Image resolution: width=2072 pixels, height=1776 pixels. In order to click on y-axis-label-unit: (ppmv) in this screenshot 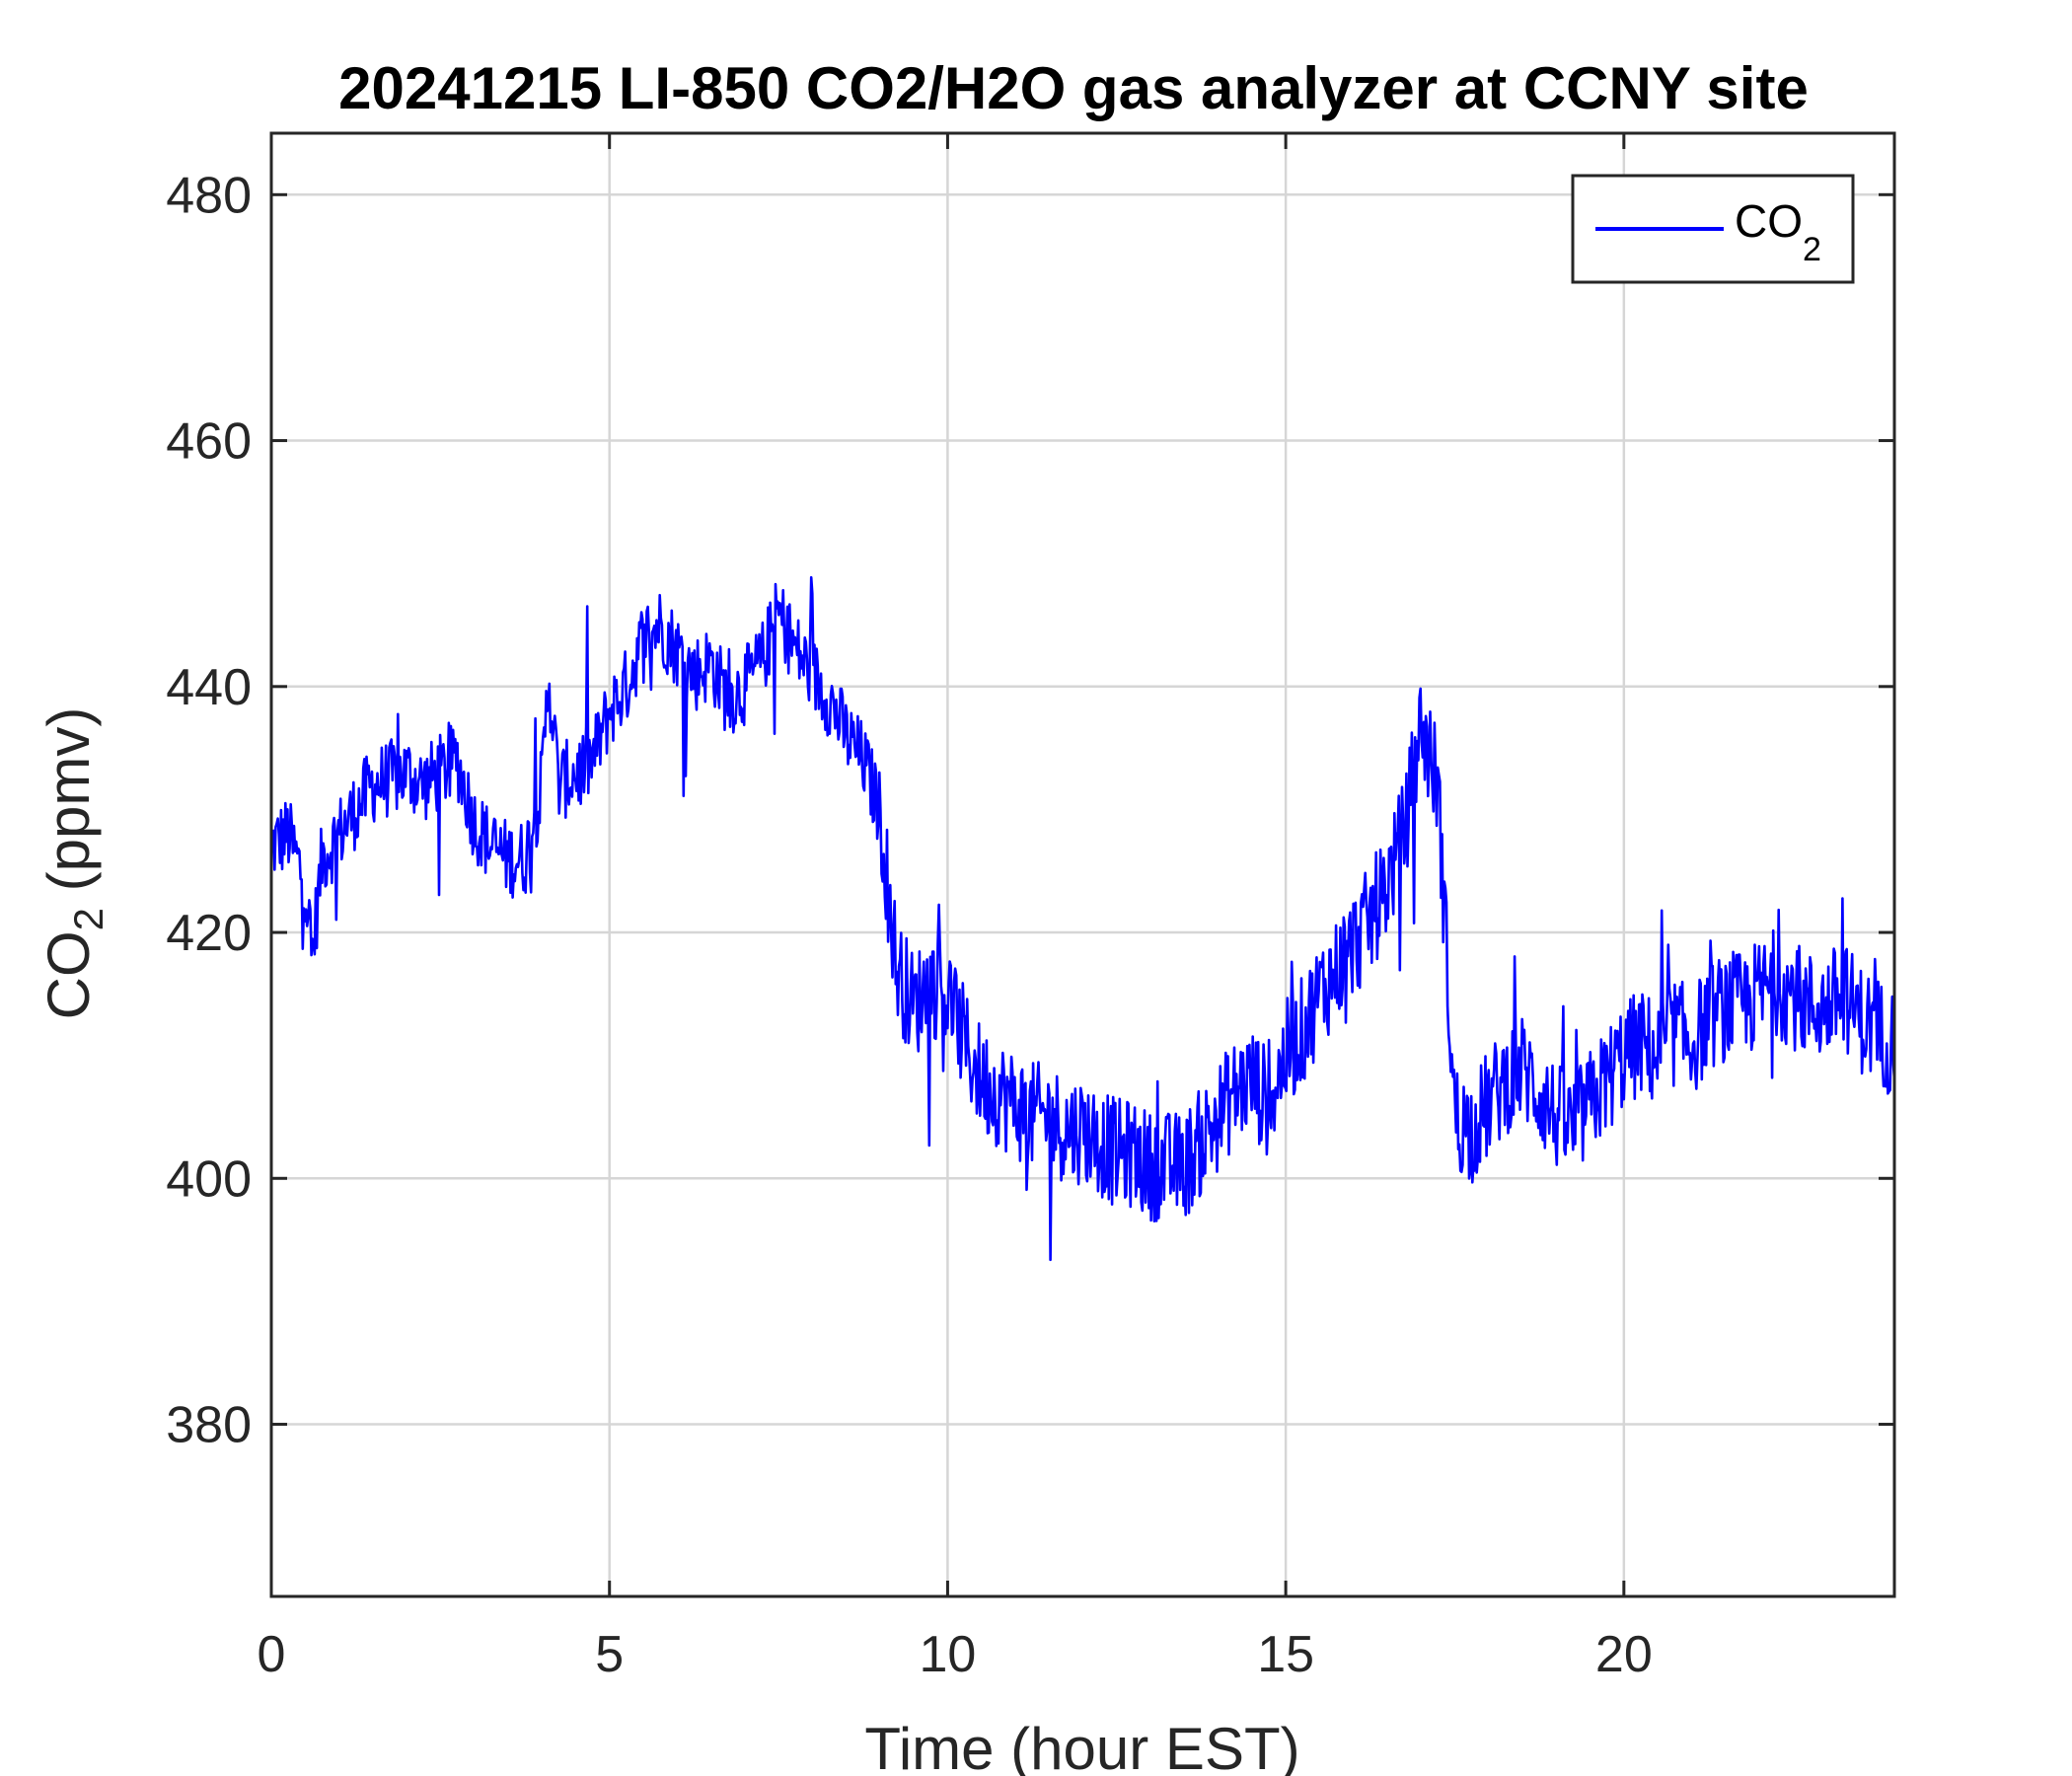, I will do `click(69, 807)`.